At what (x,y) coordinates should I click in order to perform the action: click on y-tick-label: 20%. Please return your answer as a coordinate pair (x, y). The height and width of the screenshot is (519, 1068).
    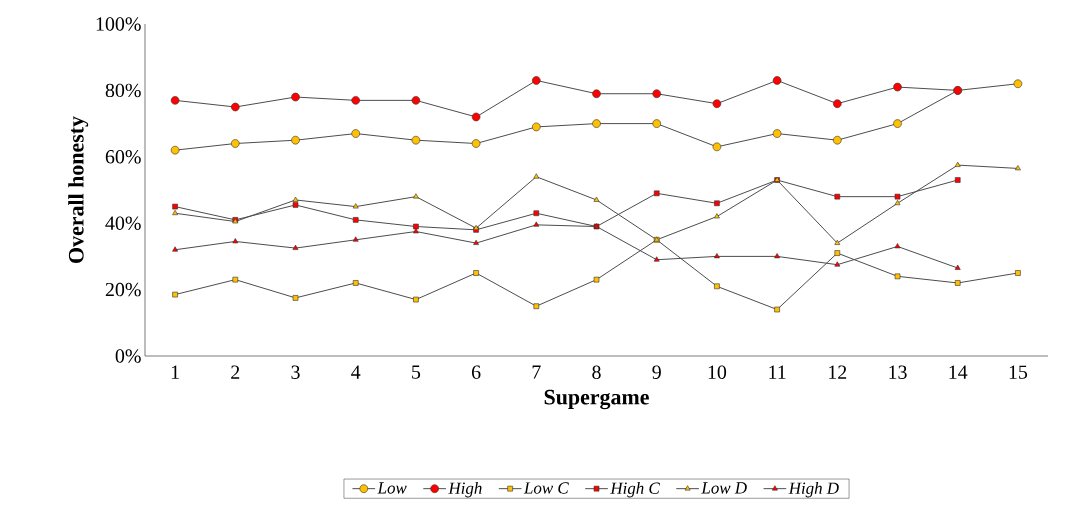
    Looking at the image, I should click on (123, 289).